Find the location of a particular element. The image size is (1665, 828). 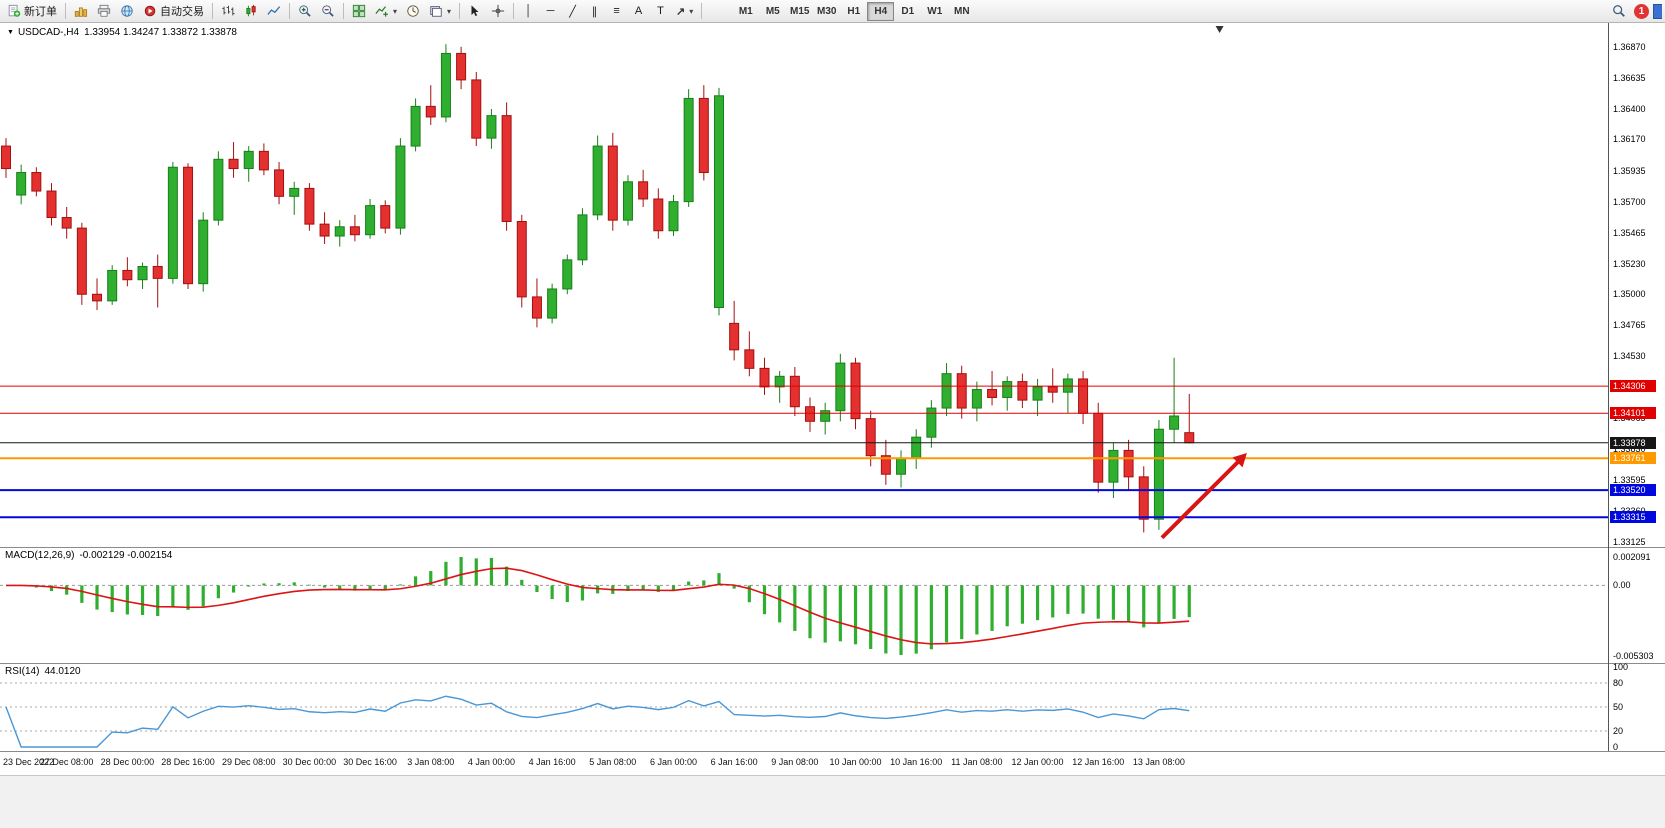

cursor-button is located at coordinates (475, 11).